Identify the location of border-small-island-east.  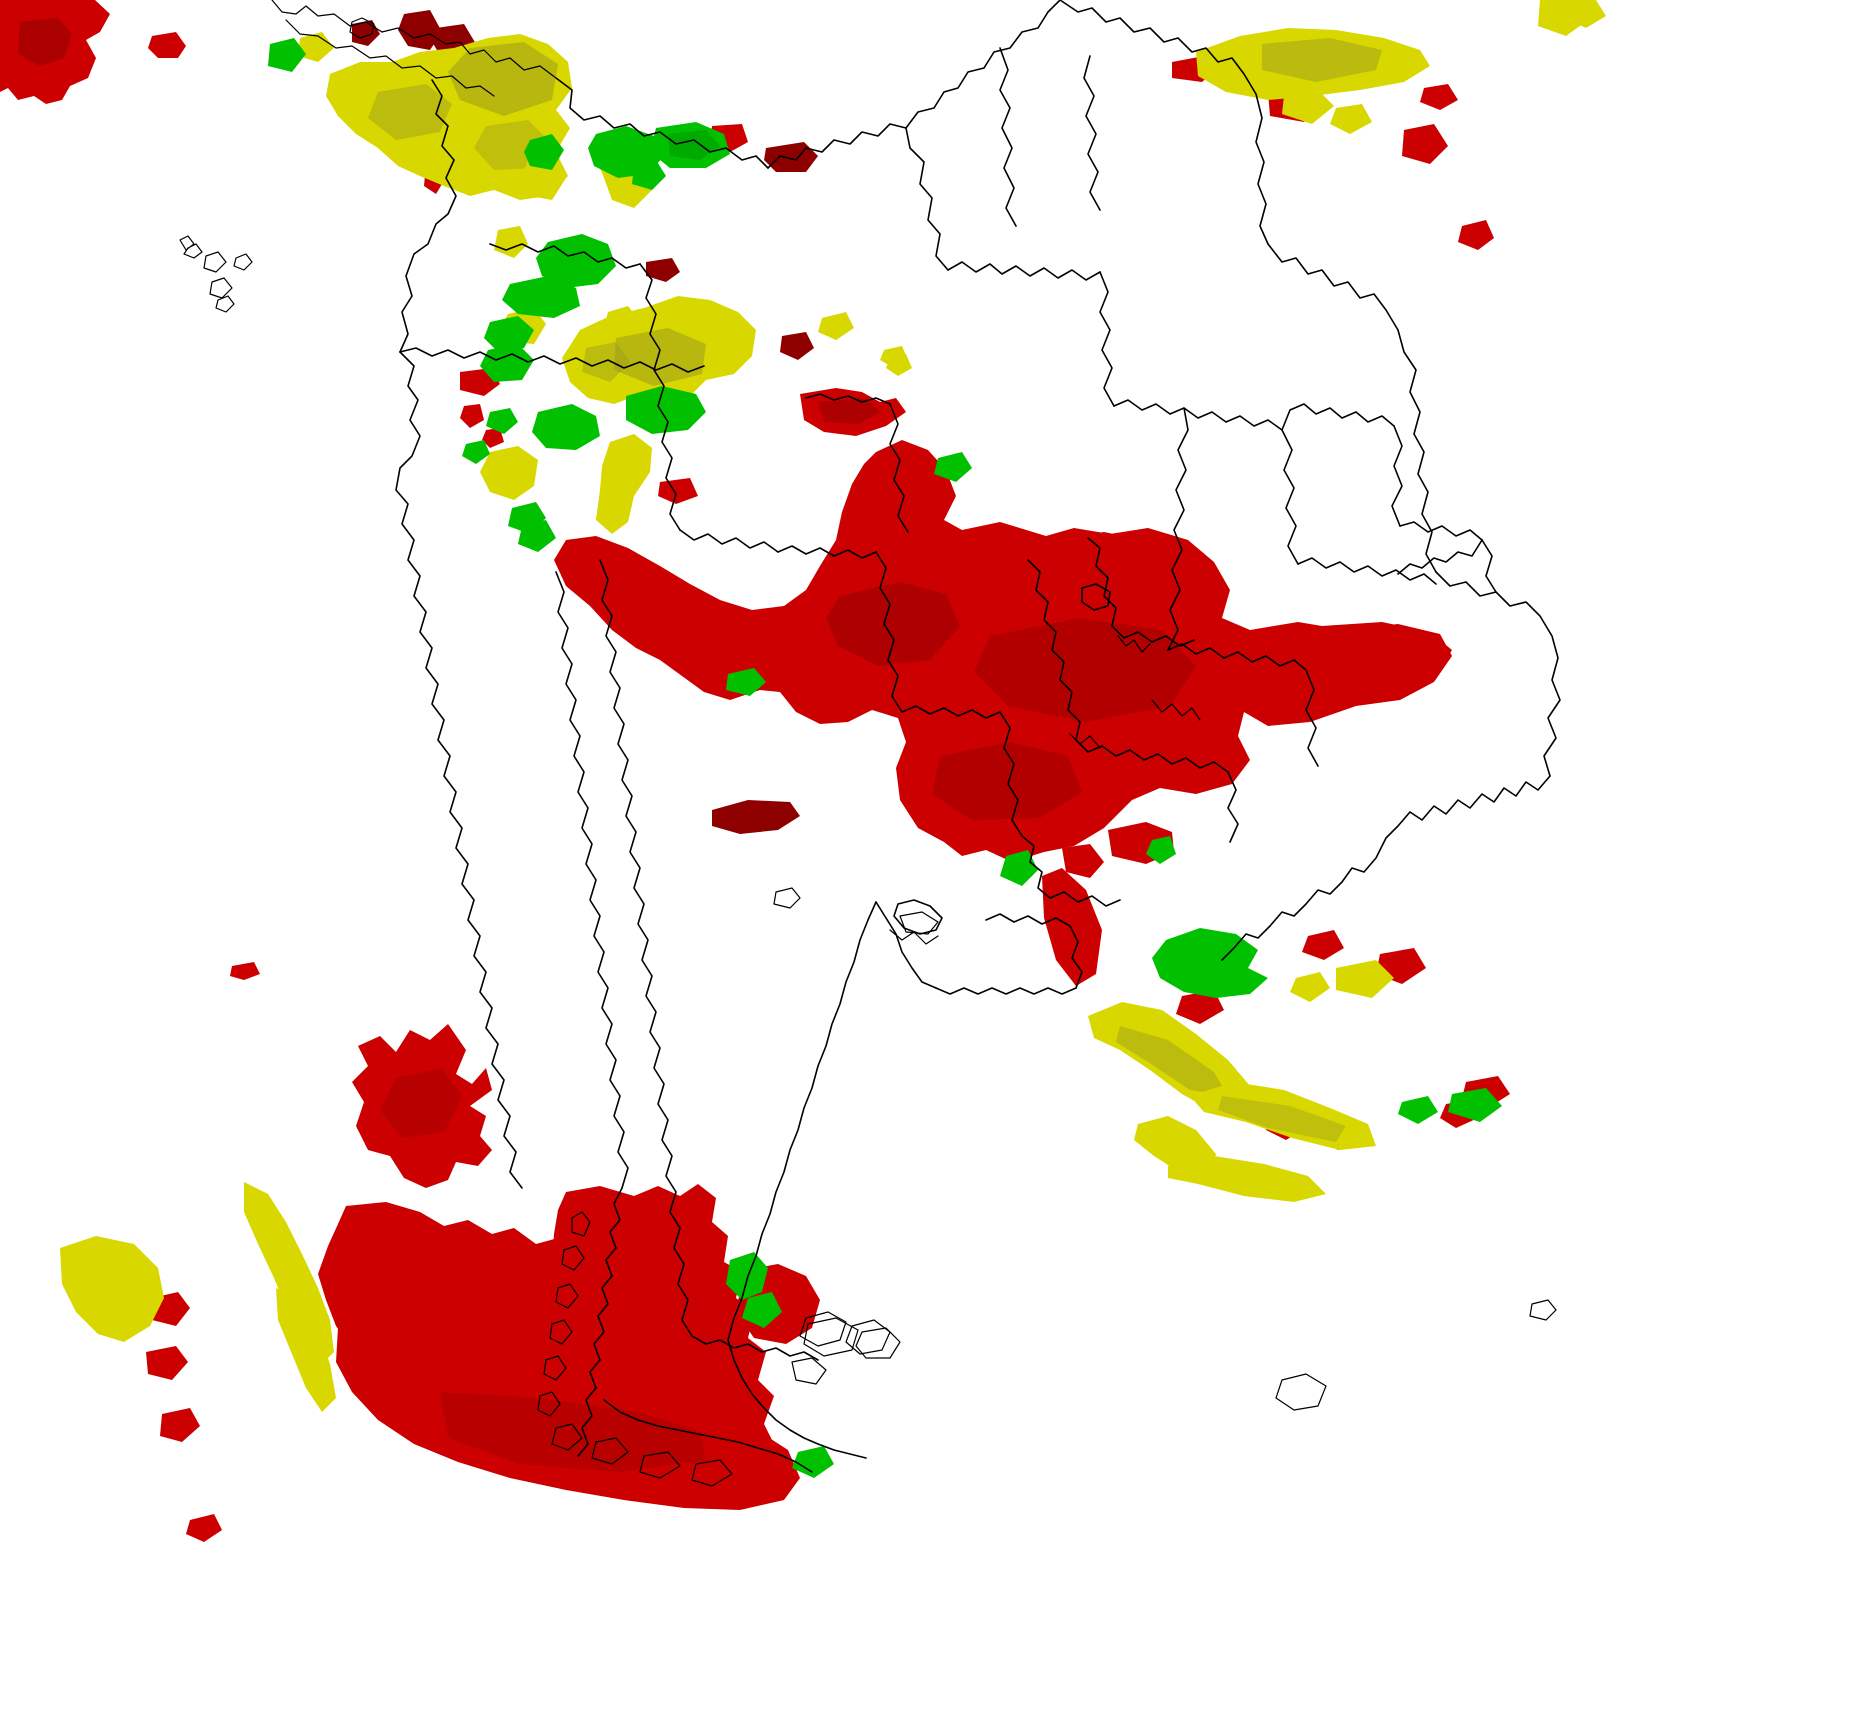
(1543, 1310).